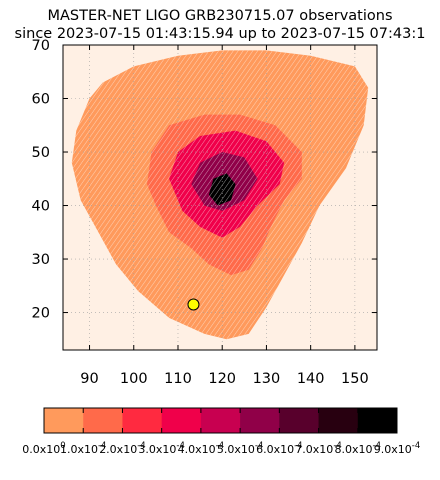 The height and width of the screenshot is (480, 440). I want to click on y-tick-label: 50, so click(41, 153).